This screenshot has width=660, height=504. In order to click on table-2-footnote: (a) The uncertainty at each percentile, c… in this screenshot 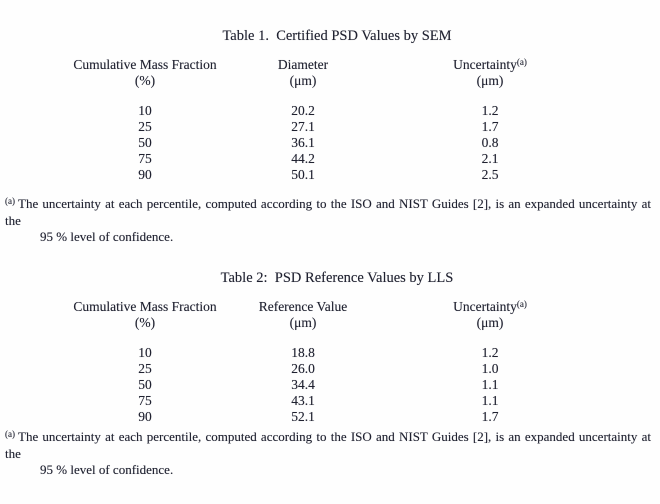, I will do `click(328, 453)`.